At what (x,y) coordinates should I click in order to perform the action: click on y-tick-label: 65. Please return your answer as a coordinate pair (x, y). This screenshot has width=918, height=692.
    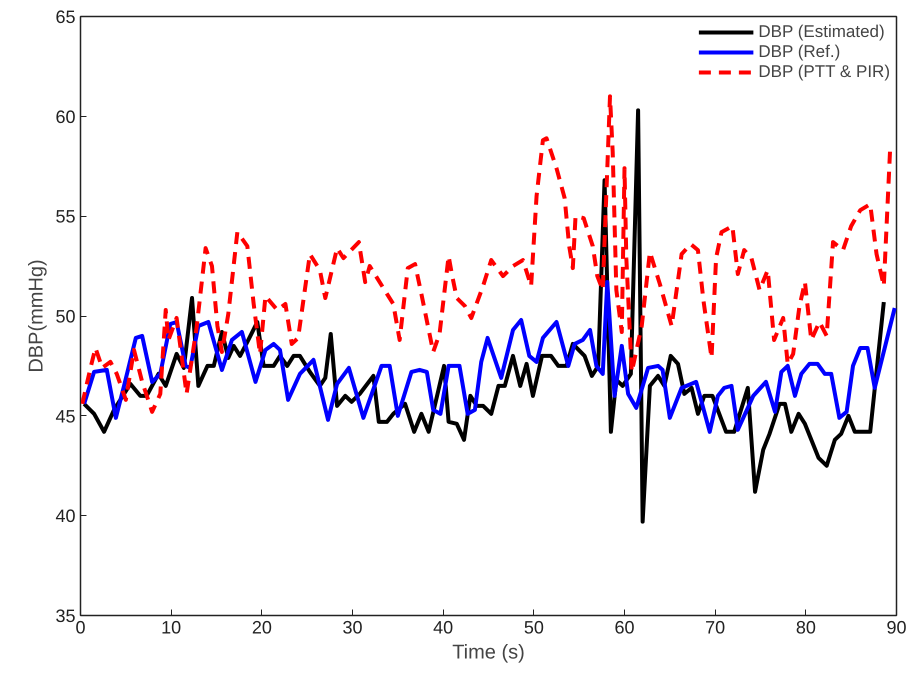
    Looking at the image, I should click on (65, 17).